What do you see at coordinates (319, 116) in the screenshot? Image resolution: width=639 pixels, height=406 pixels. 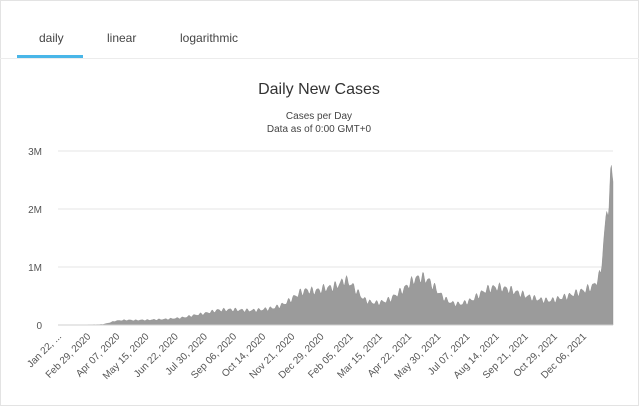 I see `chart-subtitle-line-1: Cases per Day` at bounding box center [319, 116].